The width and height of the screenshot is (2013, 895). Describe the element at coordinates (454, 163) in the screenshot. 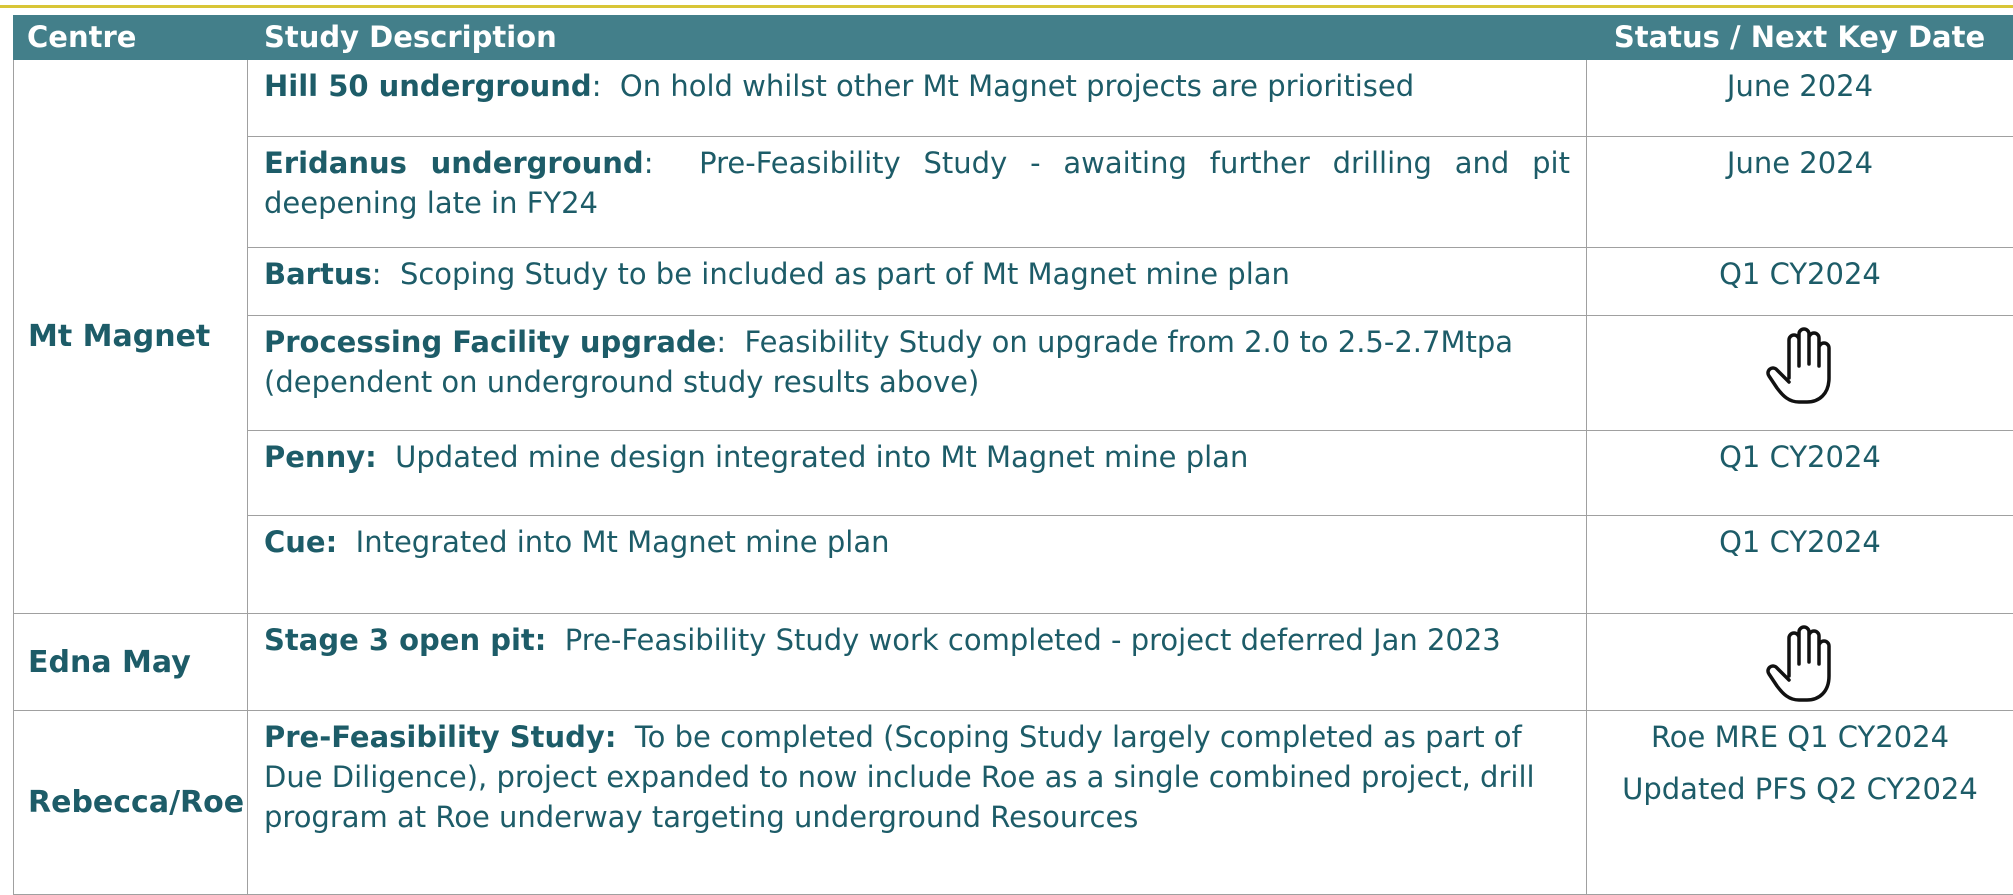

I see `study-title: Eridanus underground` at that location.